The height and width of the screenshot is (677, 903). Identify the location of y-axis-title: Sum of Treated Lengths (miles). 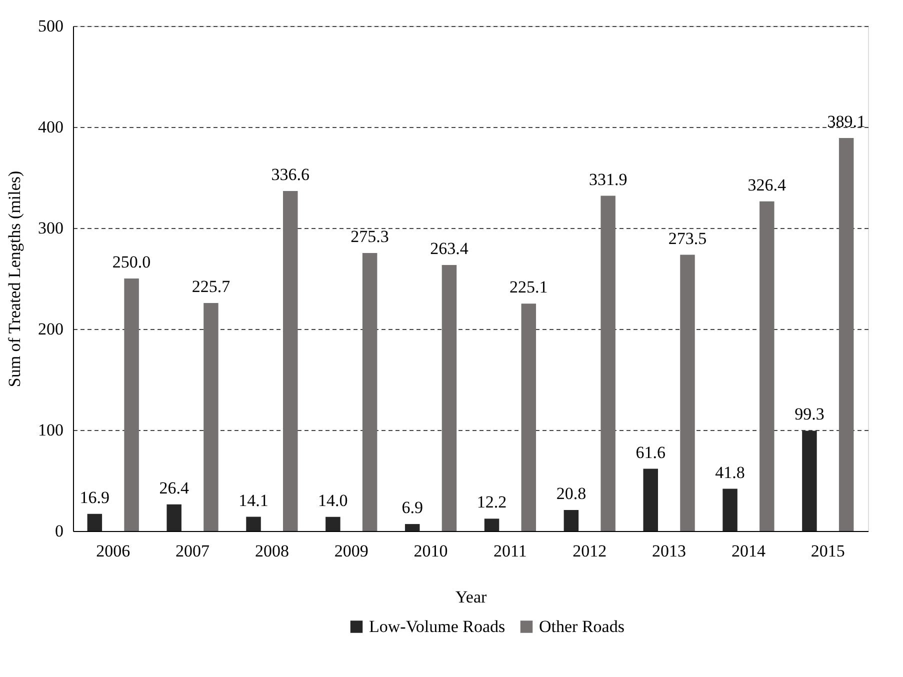
(14, 279).